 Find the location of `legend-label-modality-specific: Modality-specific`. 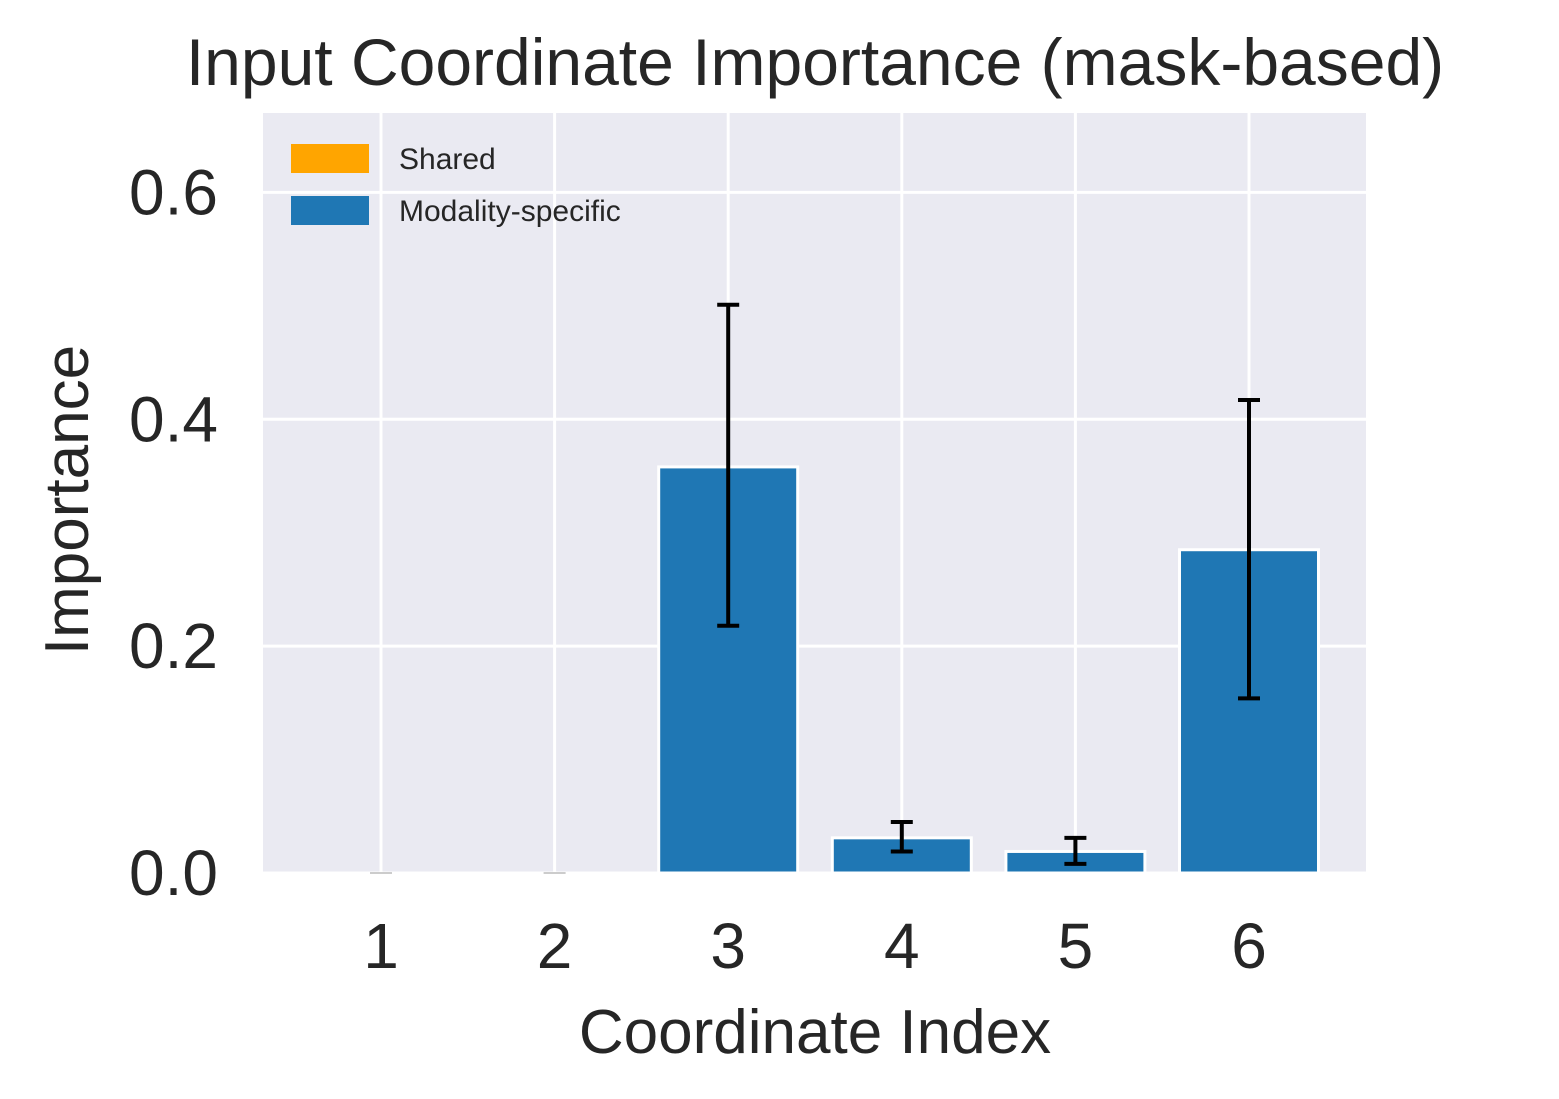

legend-label-modality-specific: Modality-specific is located at coordinates (510, 211).